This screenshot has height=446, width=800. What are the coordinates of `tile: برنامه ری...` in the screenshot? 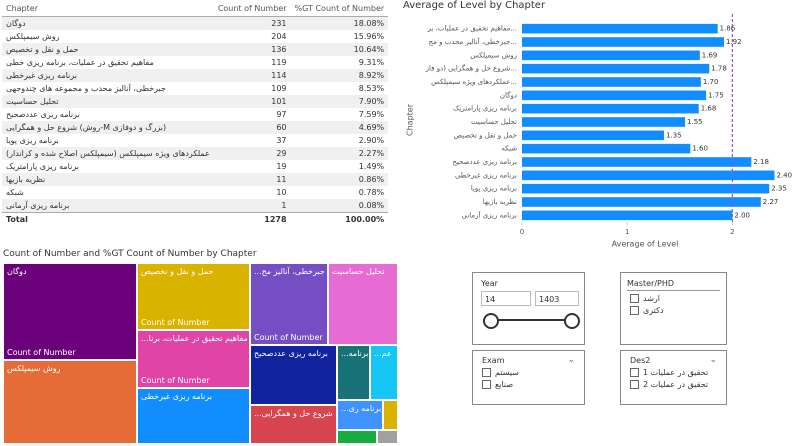 It's located at (360, 415).